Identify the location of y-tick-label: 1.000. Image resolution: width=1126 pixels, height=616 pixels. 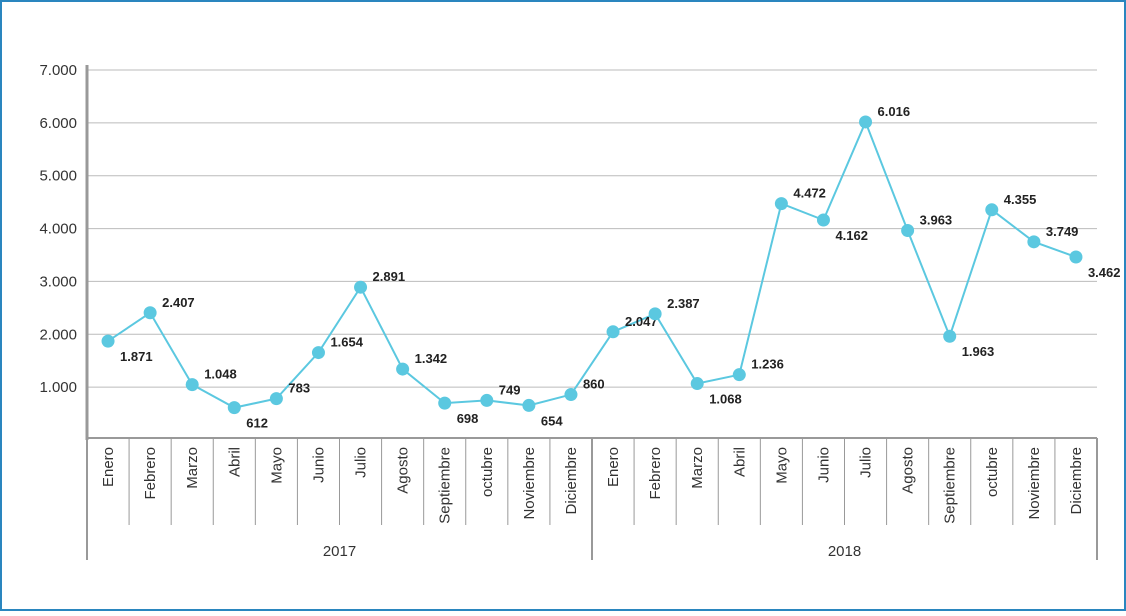
(58, 387).